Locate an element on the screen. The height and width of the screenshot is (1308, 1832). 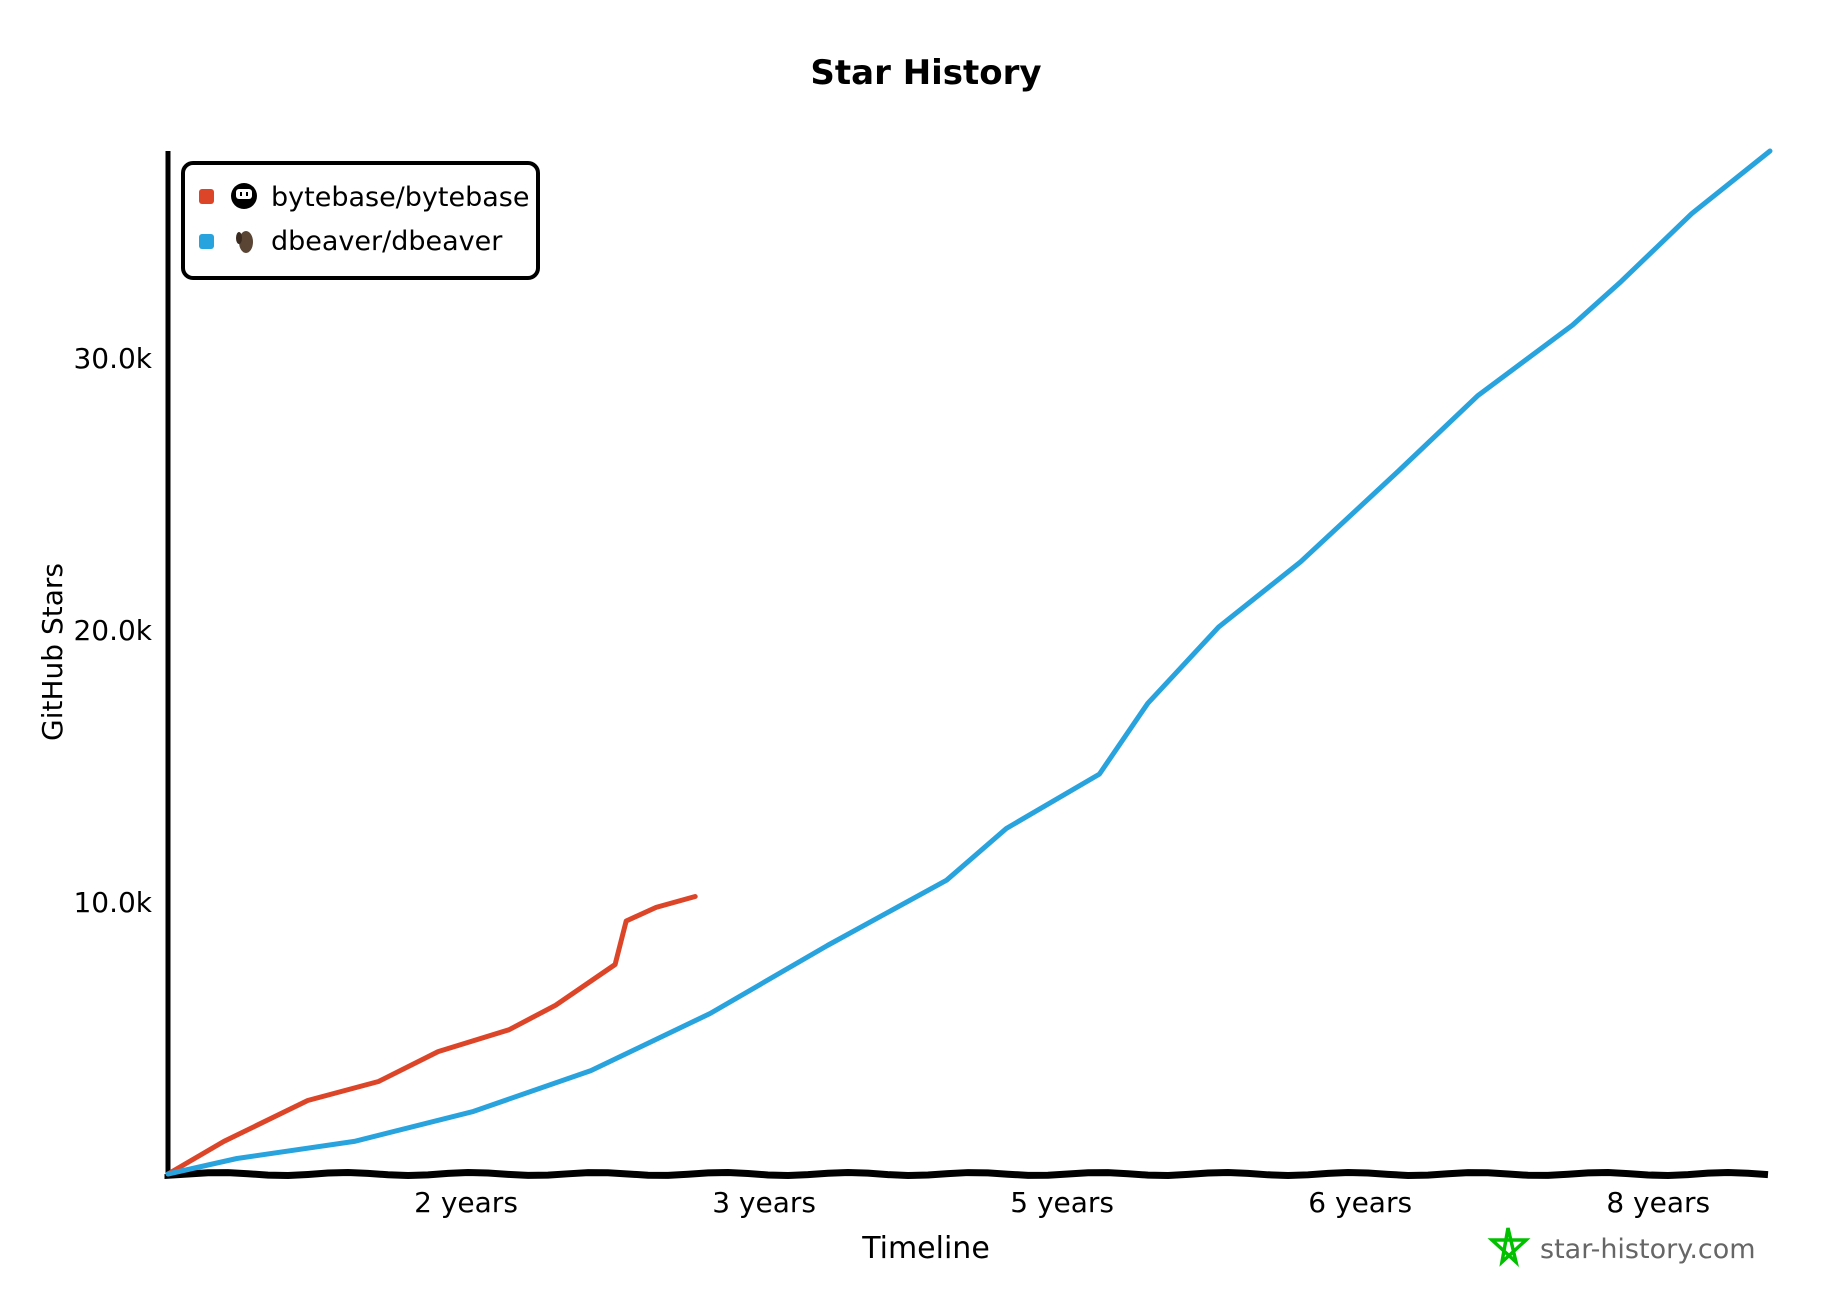
star-history-logo-icon is located at coordinates (1509, 1247).